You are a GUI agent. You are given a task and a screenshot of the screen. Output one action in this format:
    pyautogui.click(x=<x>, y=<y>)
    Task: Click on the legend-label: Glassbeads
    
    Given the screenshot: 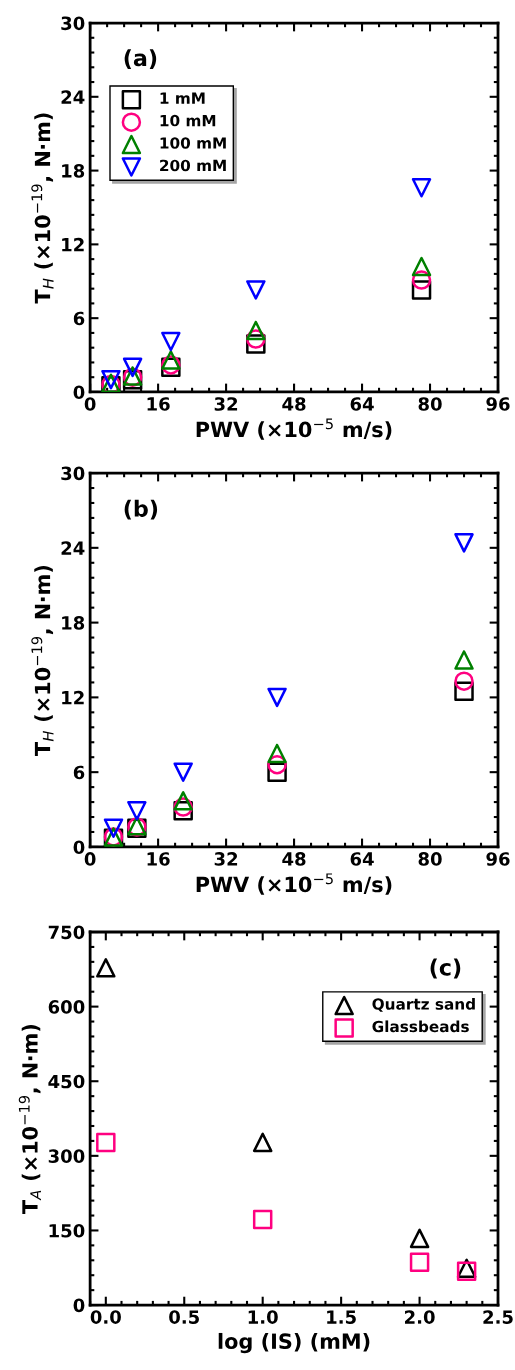 What is the action you would take?
    pyautogui.click(x=420, y=1026)
    